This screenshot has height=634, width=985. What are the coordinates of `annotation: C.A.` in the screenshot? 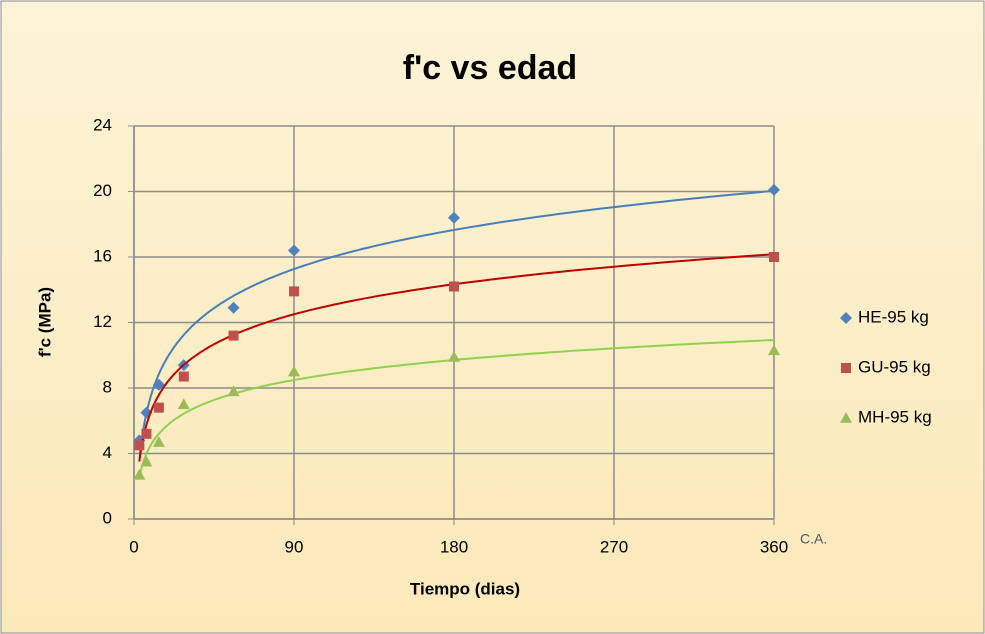 It's located at (813, 539).